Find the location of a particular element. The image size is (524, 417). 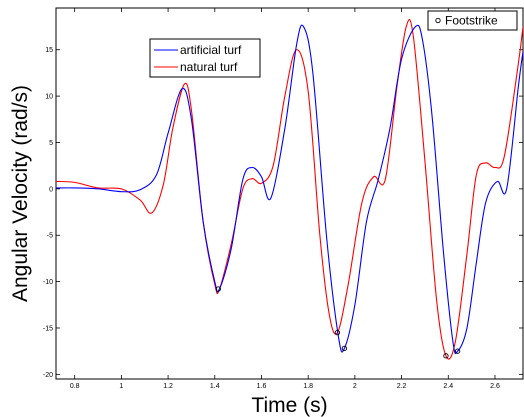

legend: artificial turf natural turf is located at coordinates (205, 58).